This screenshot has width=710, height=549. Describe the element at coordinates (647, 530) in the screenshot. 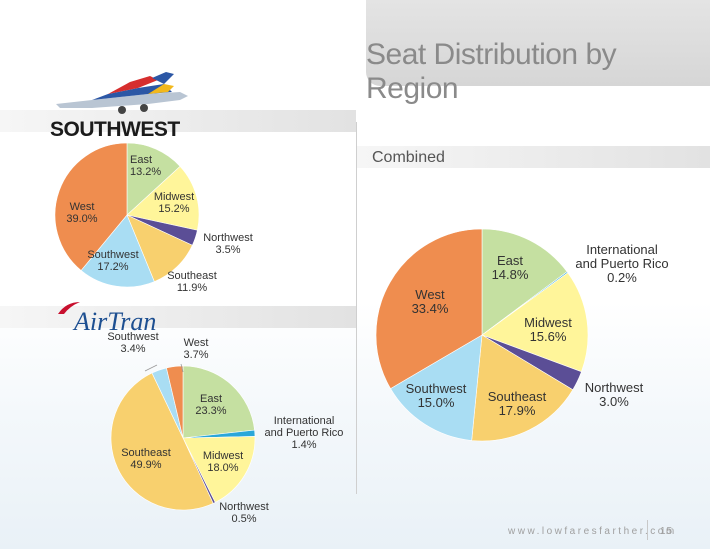

I see `footer-separator` at that location.